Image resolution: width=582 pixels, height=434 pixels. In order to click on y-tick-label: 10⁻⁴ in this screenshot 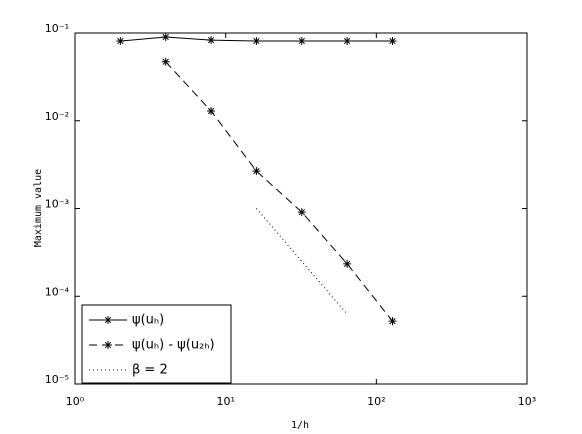, I will do `click(57, 291)`.